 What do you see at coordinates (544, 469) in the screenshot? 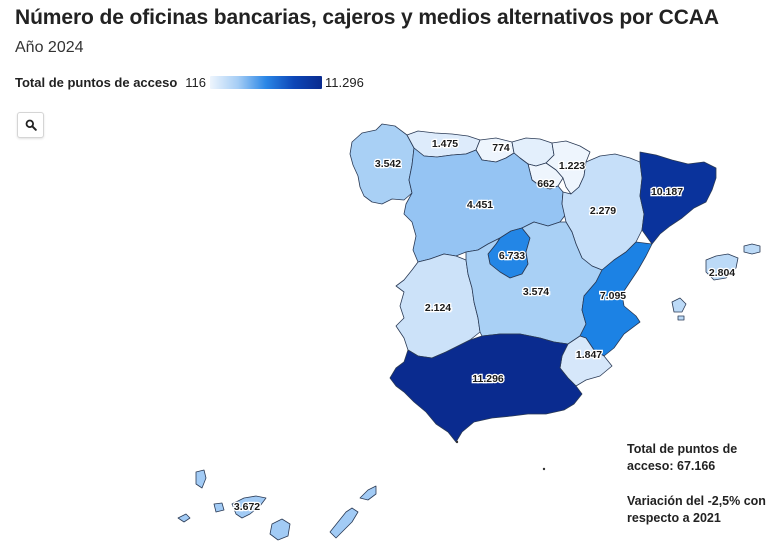
I see `melilla-marker` at bounding box center [544, 469].